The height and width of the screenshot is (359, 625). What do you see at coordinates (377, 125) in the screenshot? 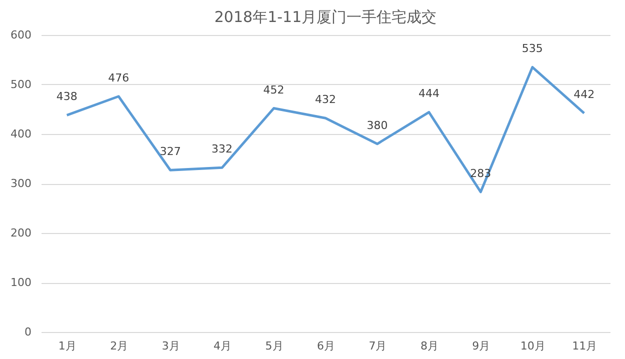
I see `data-label: 380` at bounding box center [377, 125].